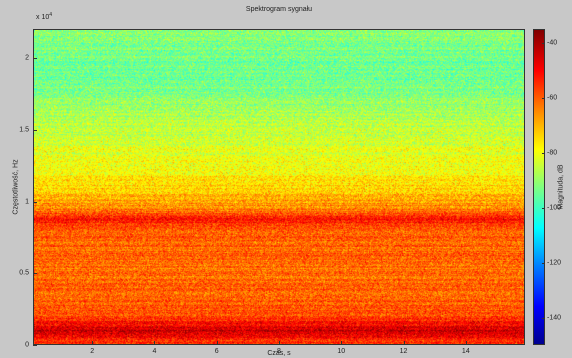 This screenshot has height=358, width=572. Describe the element at coordinates (554, 263) in the screenshot. I see `colorbar-tick-label: -120` at that location.